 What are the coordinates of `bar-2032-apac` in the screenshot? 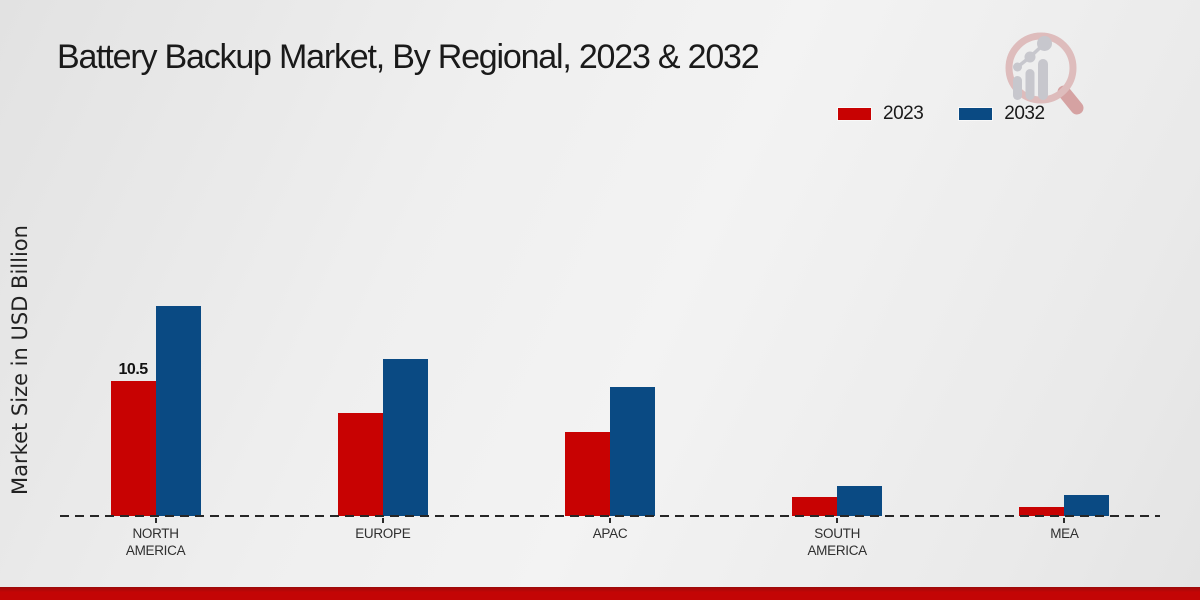 It's located at (632, 451).